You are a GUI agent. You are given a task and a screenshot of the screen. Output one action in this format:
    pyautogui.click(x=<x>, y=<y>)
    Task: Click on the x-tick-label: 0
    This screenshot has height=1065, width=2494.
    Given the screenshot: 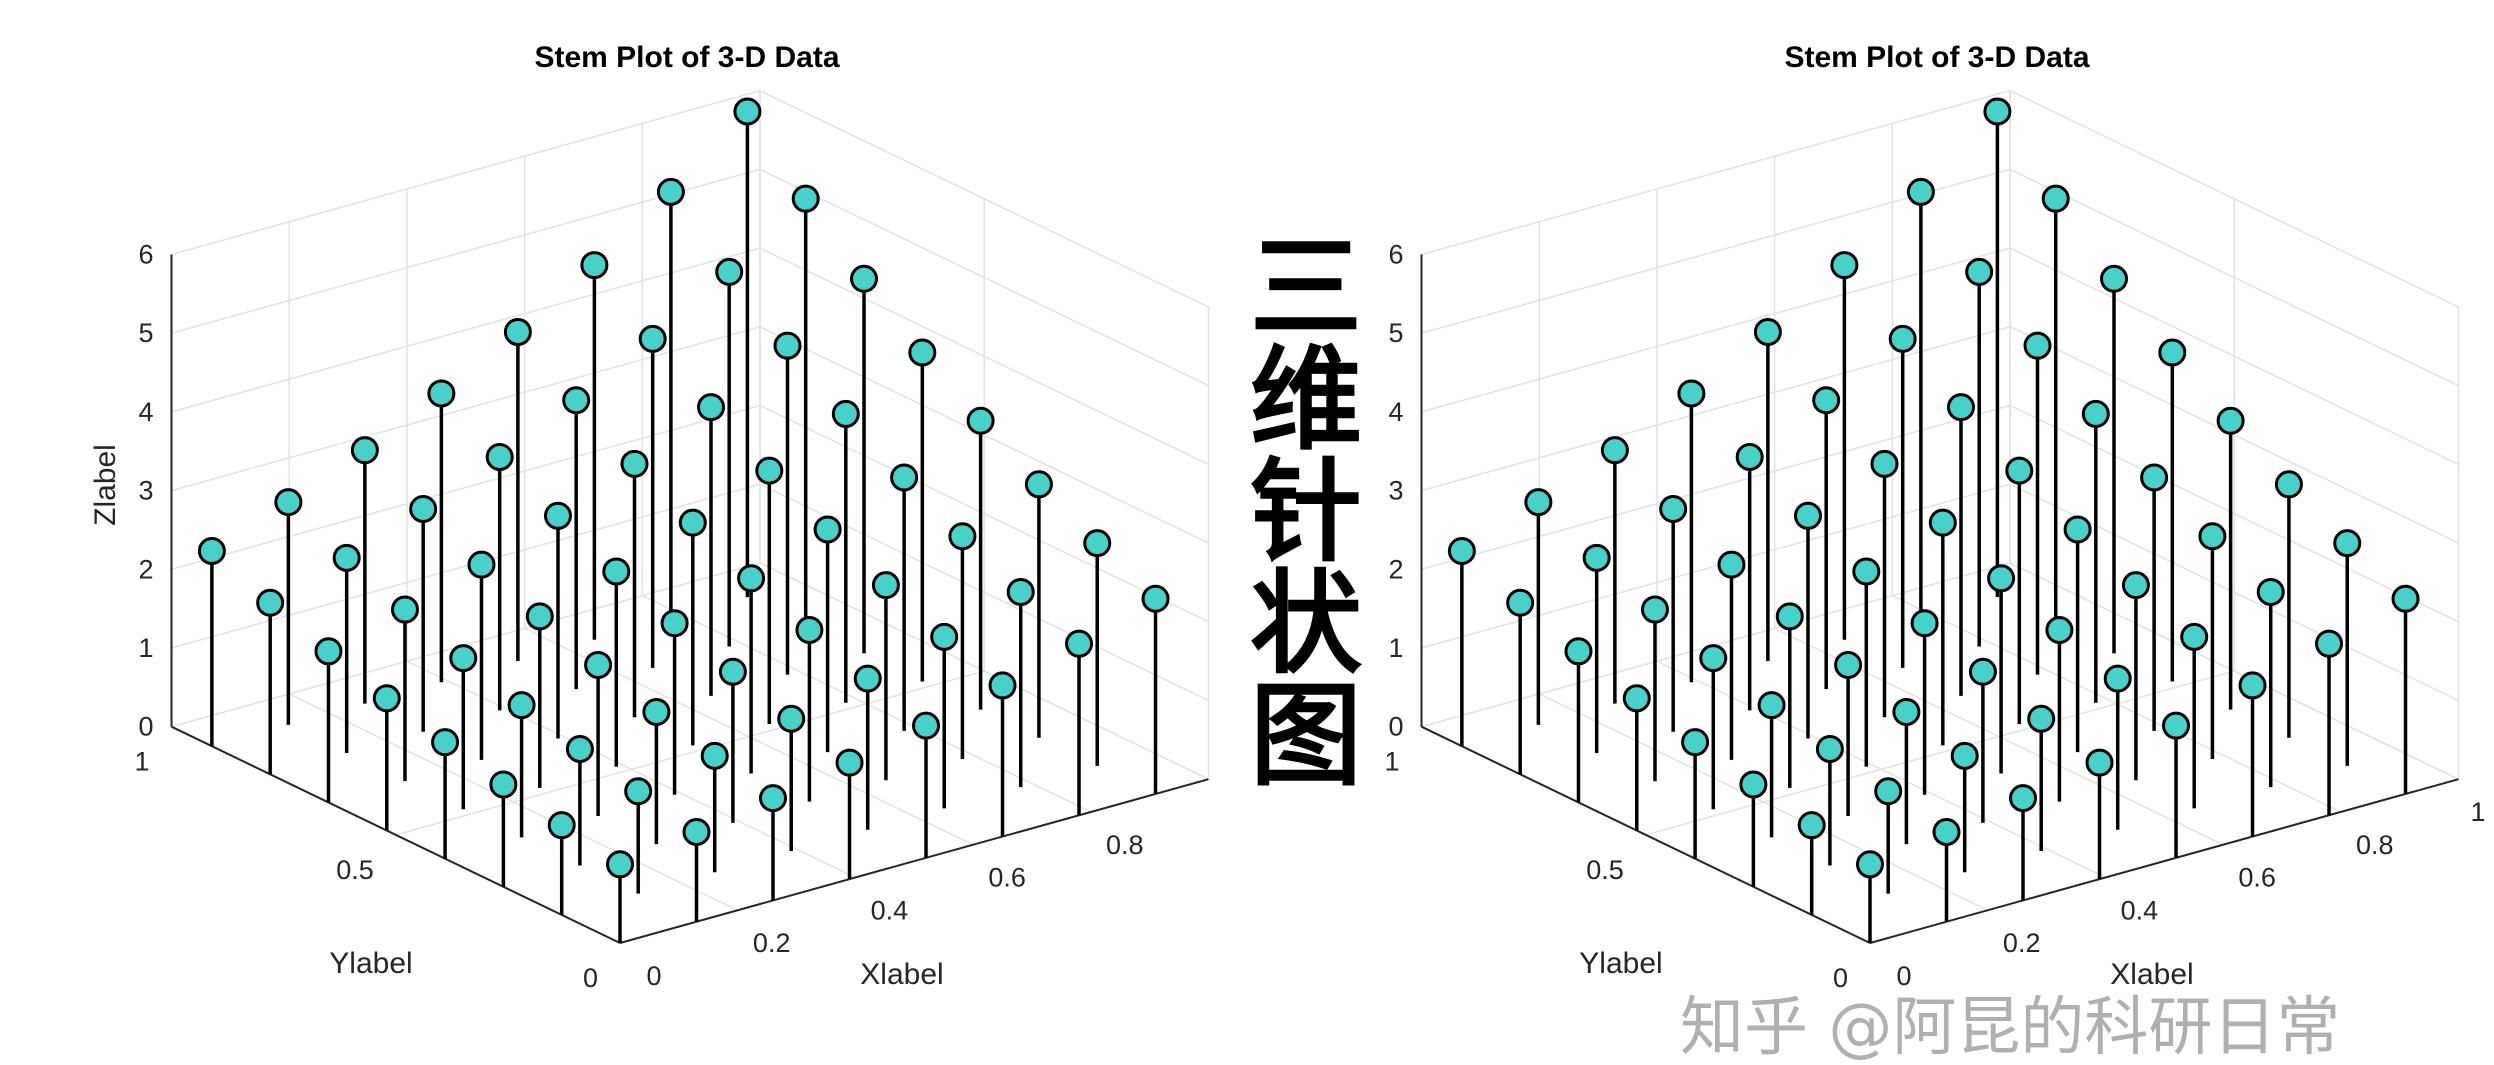 What is the action you would take?
    pyautogui.click(x=1903, y=976)
    